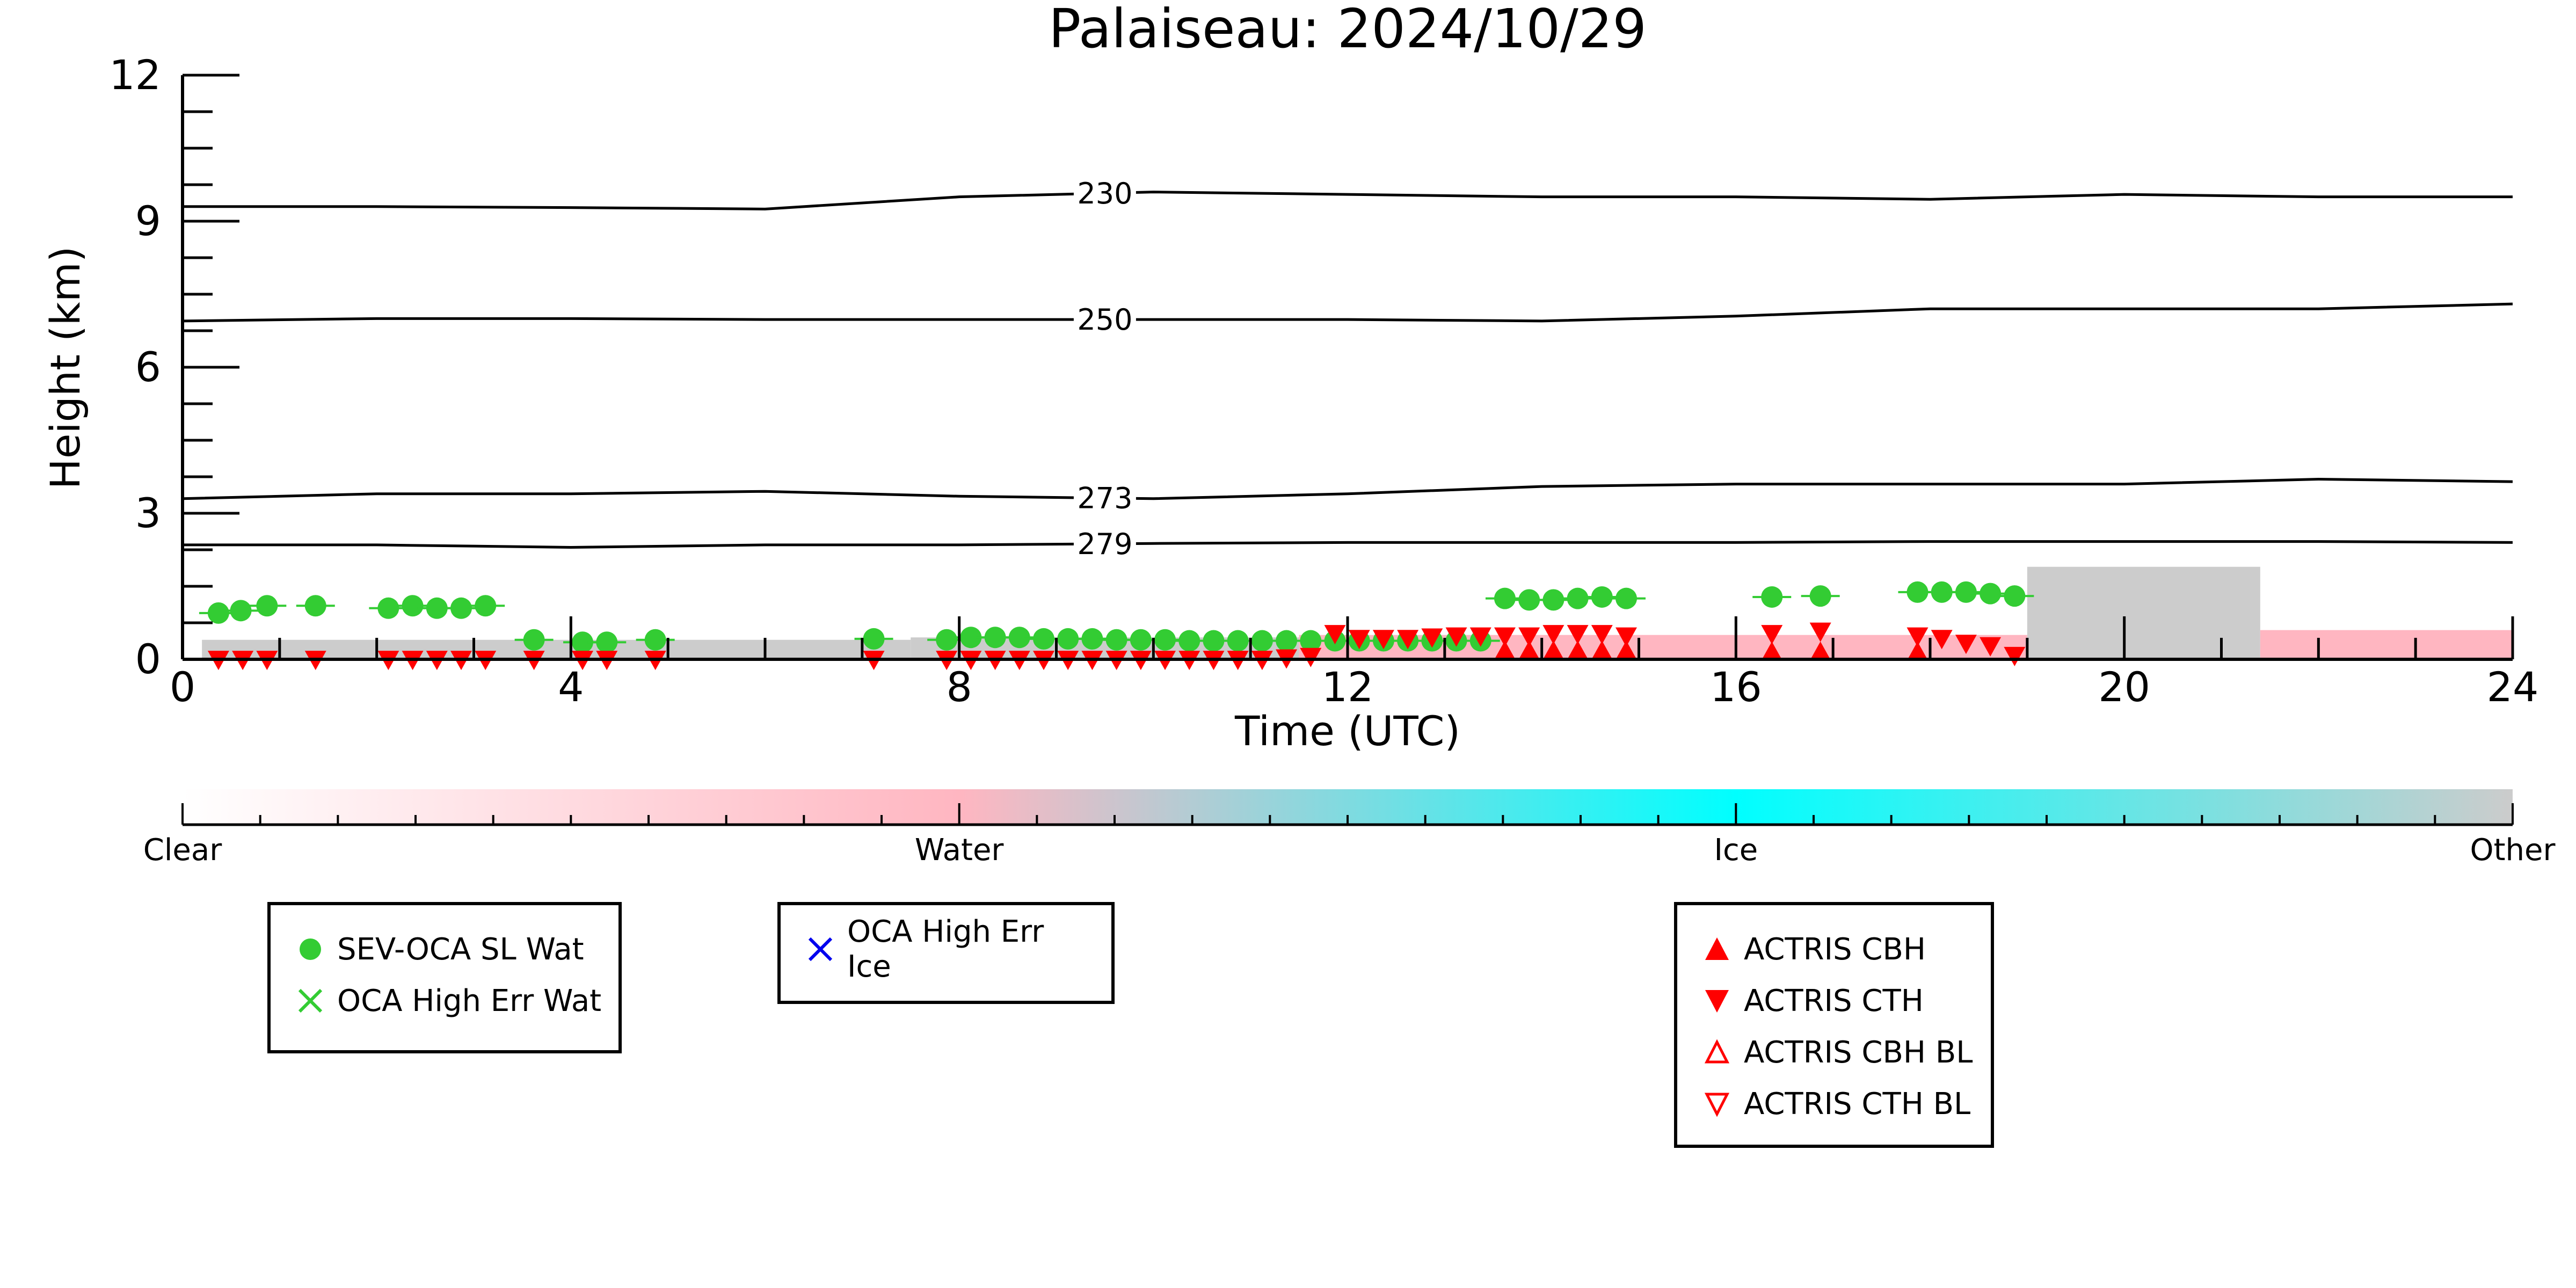  Describe the element at coordinates (959, 687) in the screenshot. I see `x-tick-label: 8` at that location.